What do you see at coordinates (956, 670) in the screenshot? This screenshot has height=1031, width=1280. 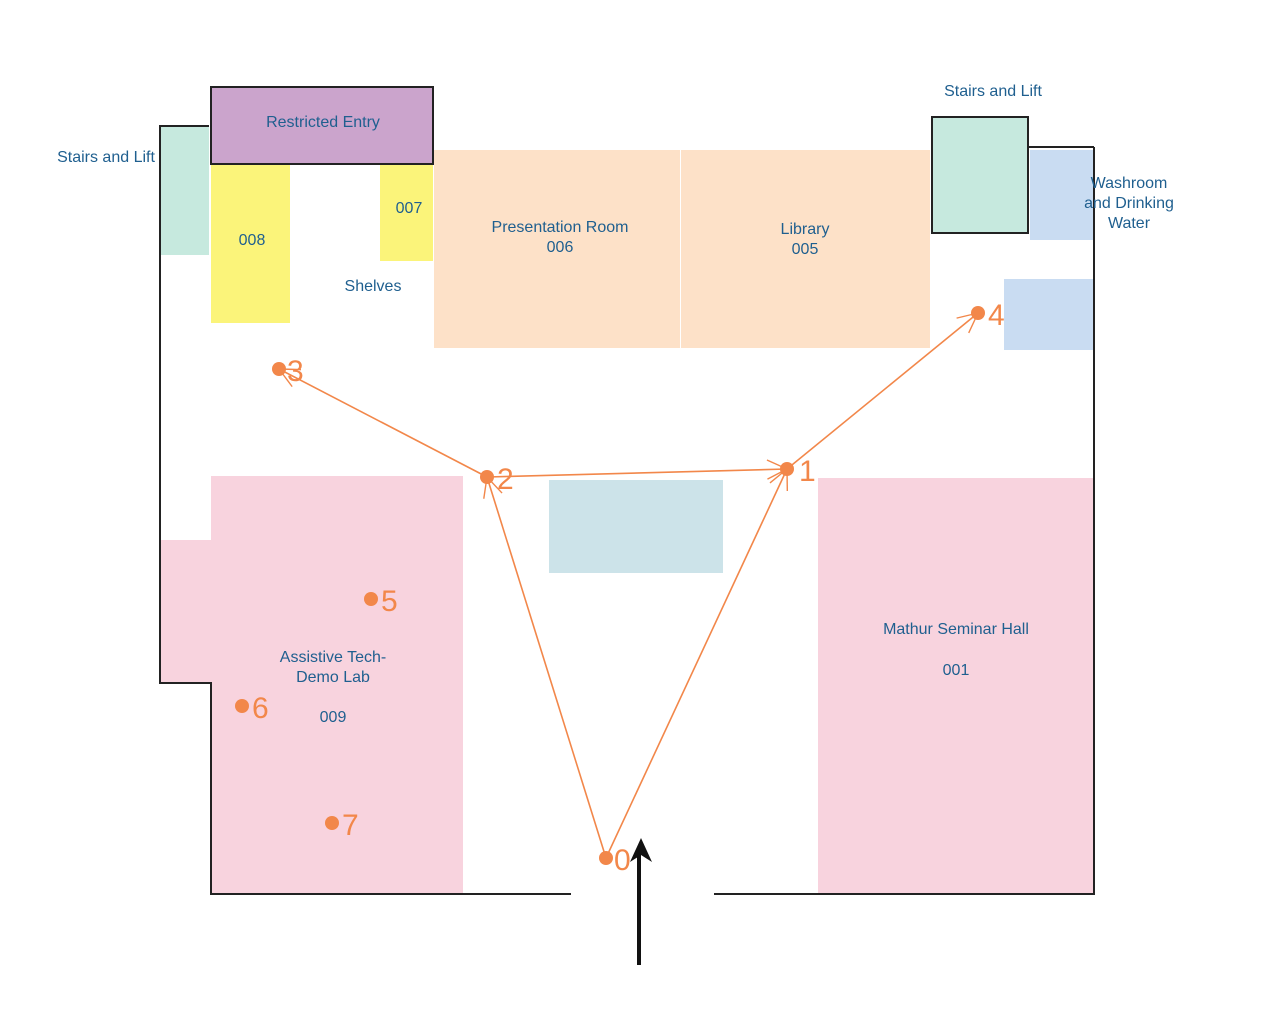 I see `mathur-hall-number: 001` at bounding box center [956, 670].